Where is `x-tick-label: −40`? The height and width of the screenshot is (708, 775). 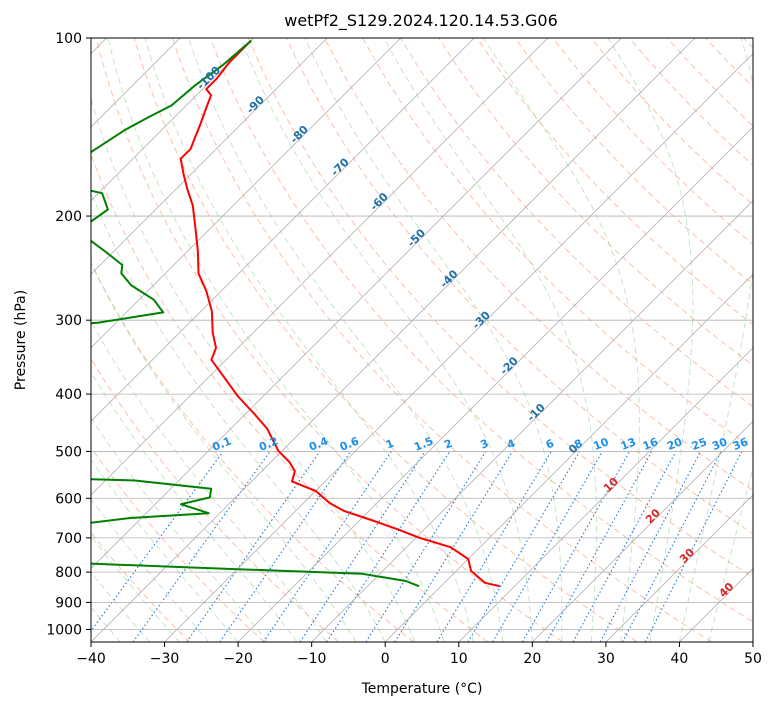
x-tick-label: −40 is located at coordinates (91, 659).